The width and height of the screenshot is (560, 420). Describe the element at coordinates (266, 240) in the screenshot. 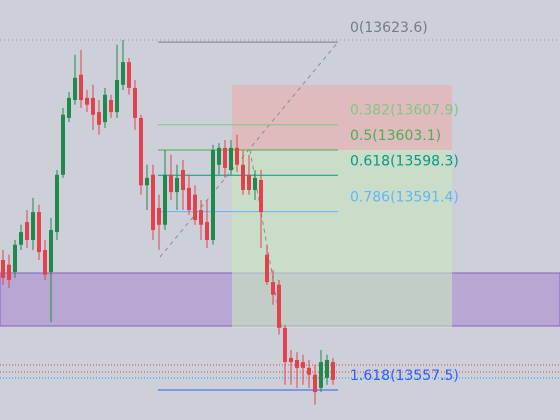

I see `trend-line` at that location.